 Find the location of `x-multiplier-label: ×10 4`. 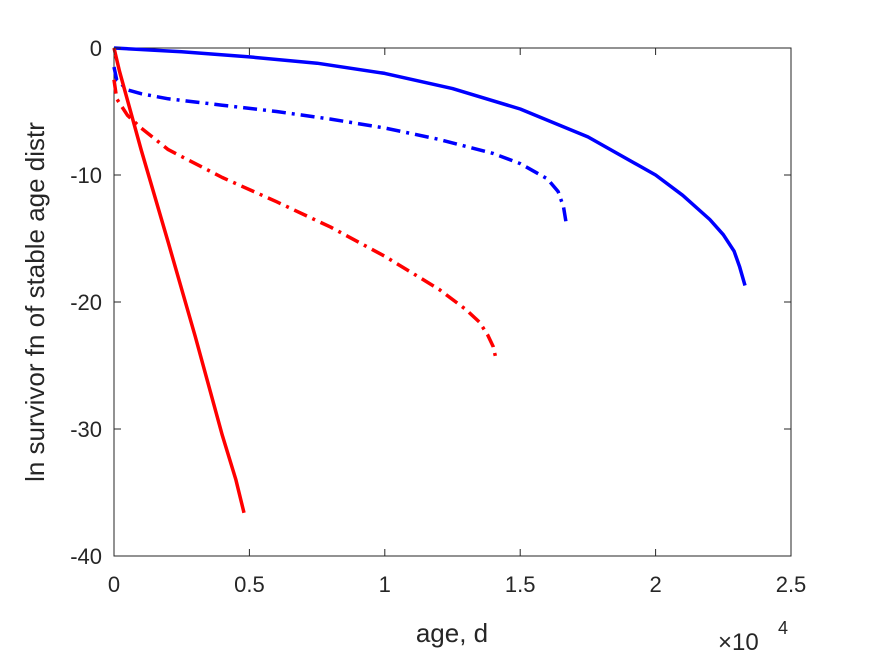

x-multiplier-label: ×10 4 is located at coordinates (753, 637).